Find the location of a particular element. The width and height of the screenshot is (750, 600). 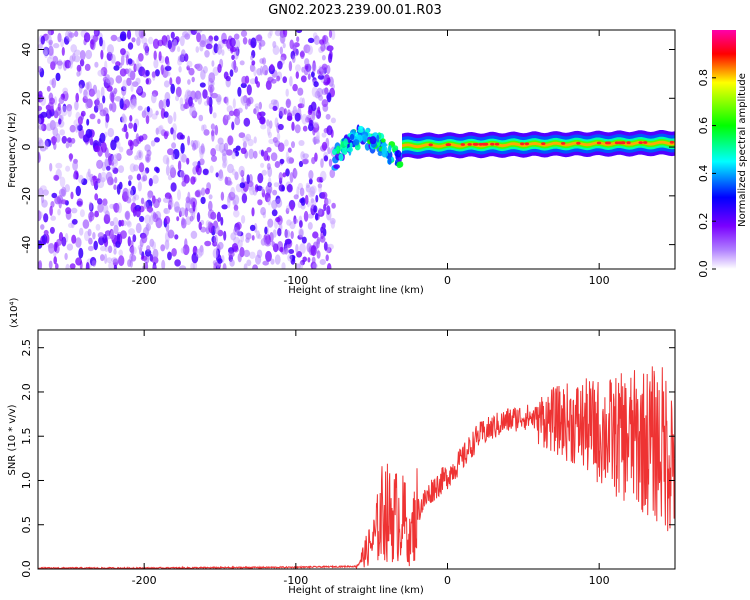

y-tick-label: 40 is located at coordinates (26, 50).